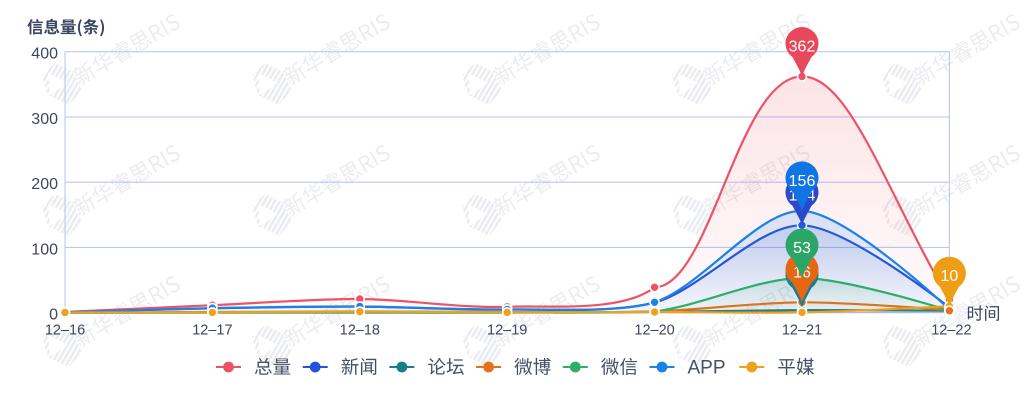  What do you see at coordinates (65, 331) in the screenshot?
I see `svg-text: 12–16` at bounding box center [65, 331].